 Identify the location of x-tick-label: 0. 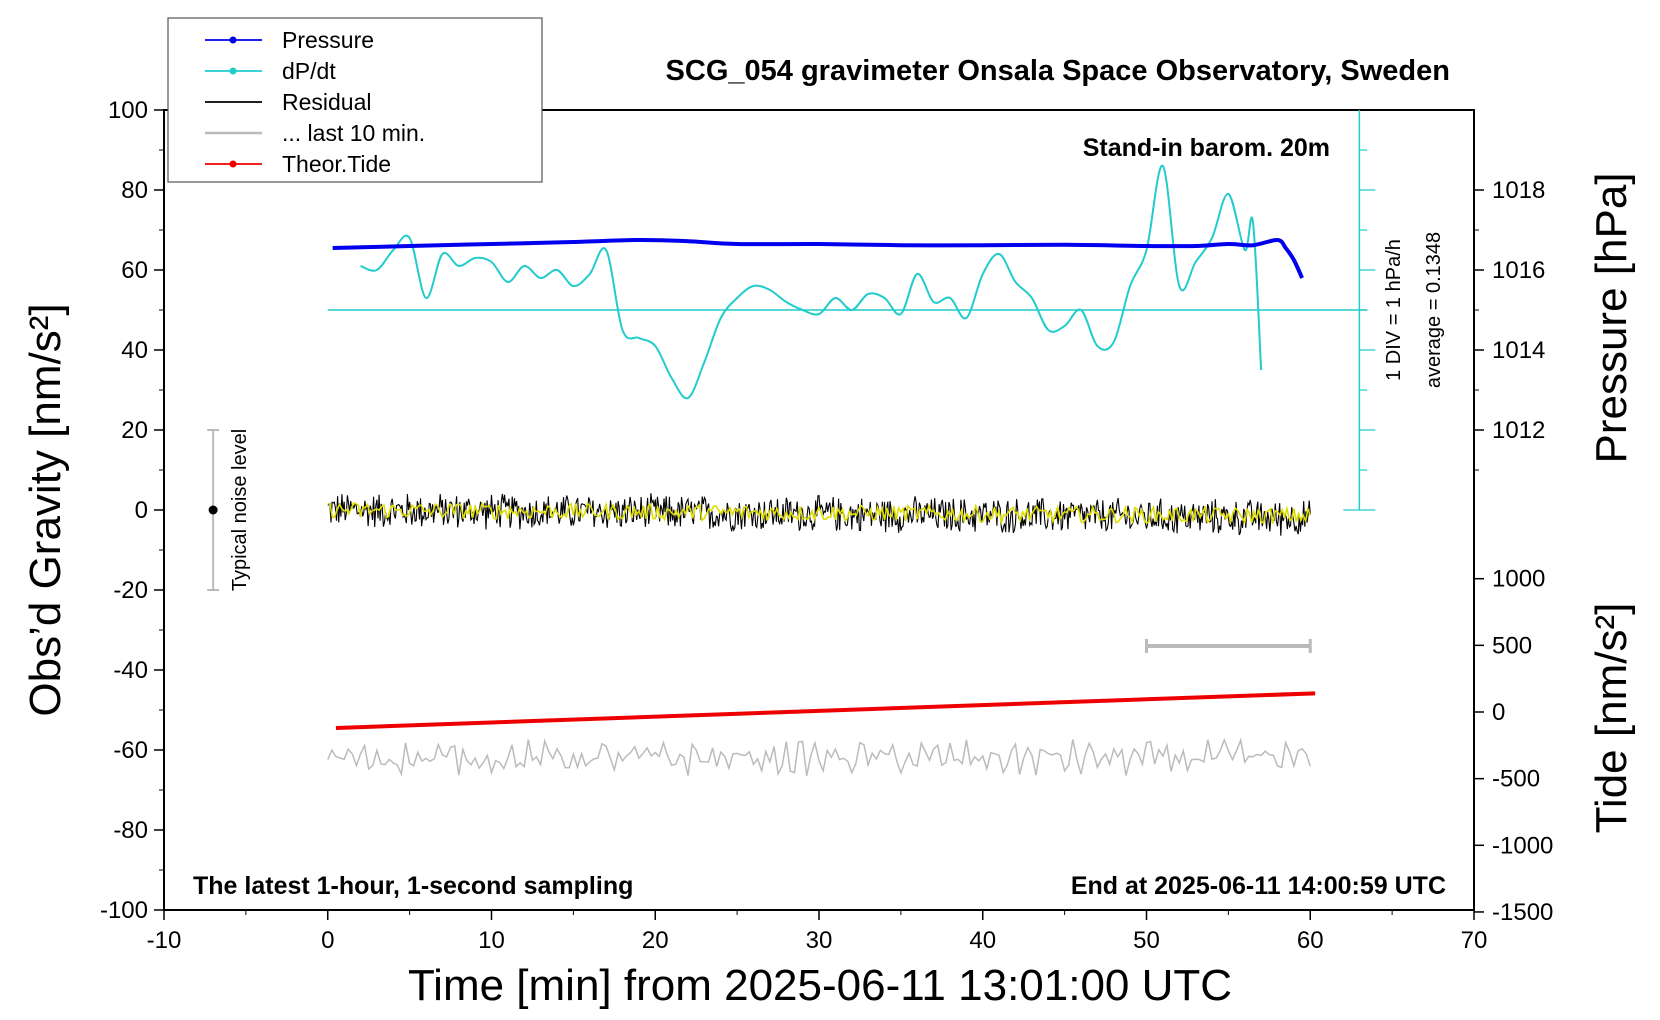
(327, 940).